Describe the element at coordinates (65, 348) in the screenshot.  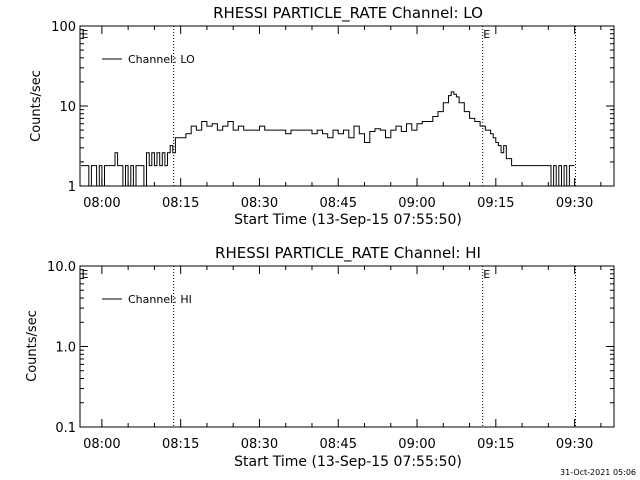
I see `y-tick-label: 1.0` at that location.